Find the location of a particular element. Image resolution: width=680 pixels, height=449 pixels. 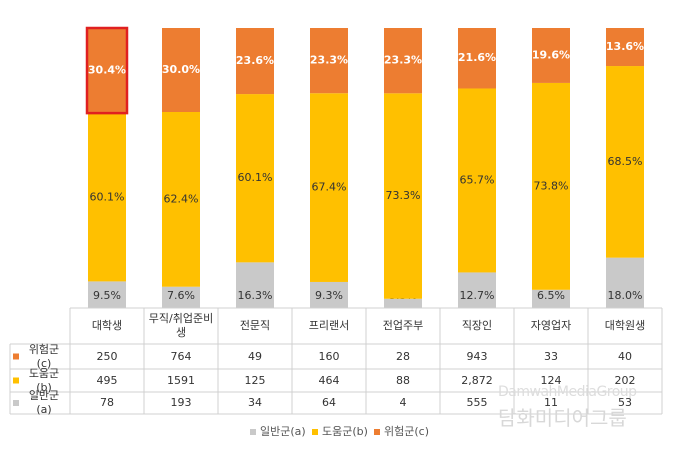

table-cell: 64 is located at coordinates (329, 402).